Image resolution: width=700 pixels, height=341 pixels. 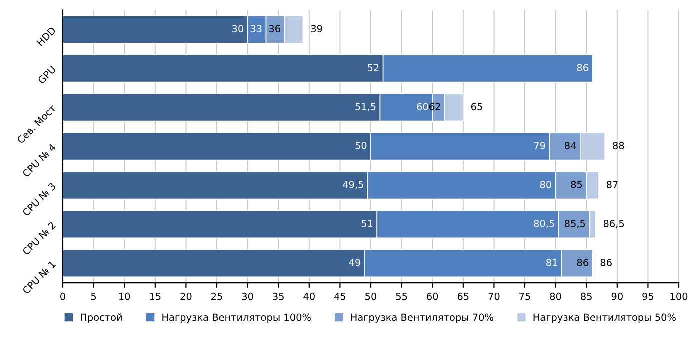 What do you see at coordinates (367, 224) in the screenshot?
I see `annotation: 51` at bounding box center [367, 224].